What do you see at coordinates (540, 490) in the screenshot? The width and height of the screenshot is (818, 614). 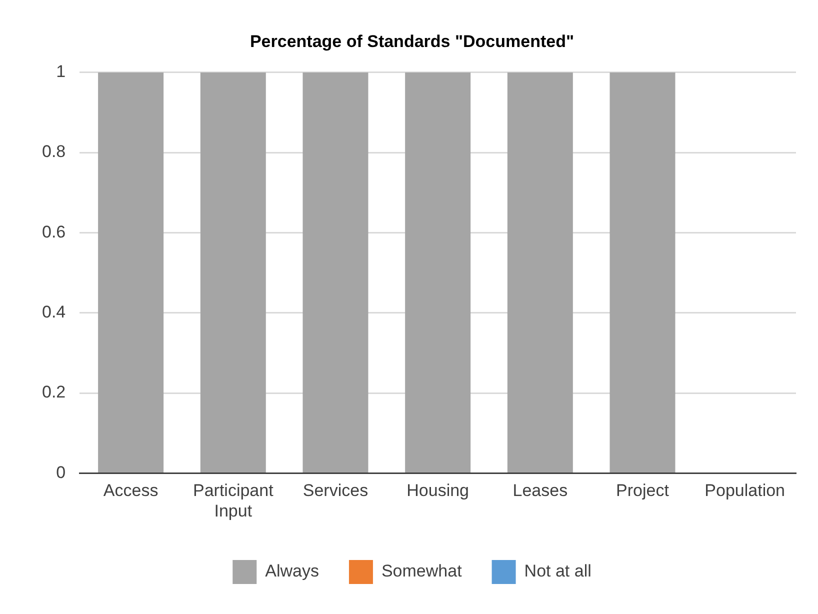 I see `x-tick-label: Leases` at bounding box center [540, 490].